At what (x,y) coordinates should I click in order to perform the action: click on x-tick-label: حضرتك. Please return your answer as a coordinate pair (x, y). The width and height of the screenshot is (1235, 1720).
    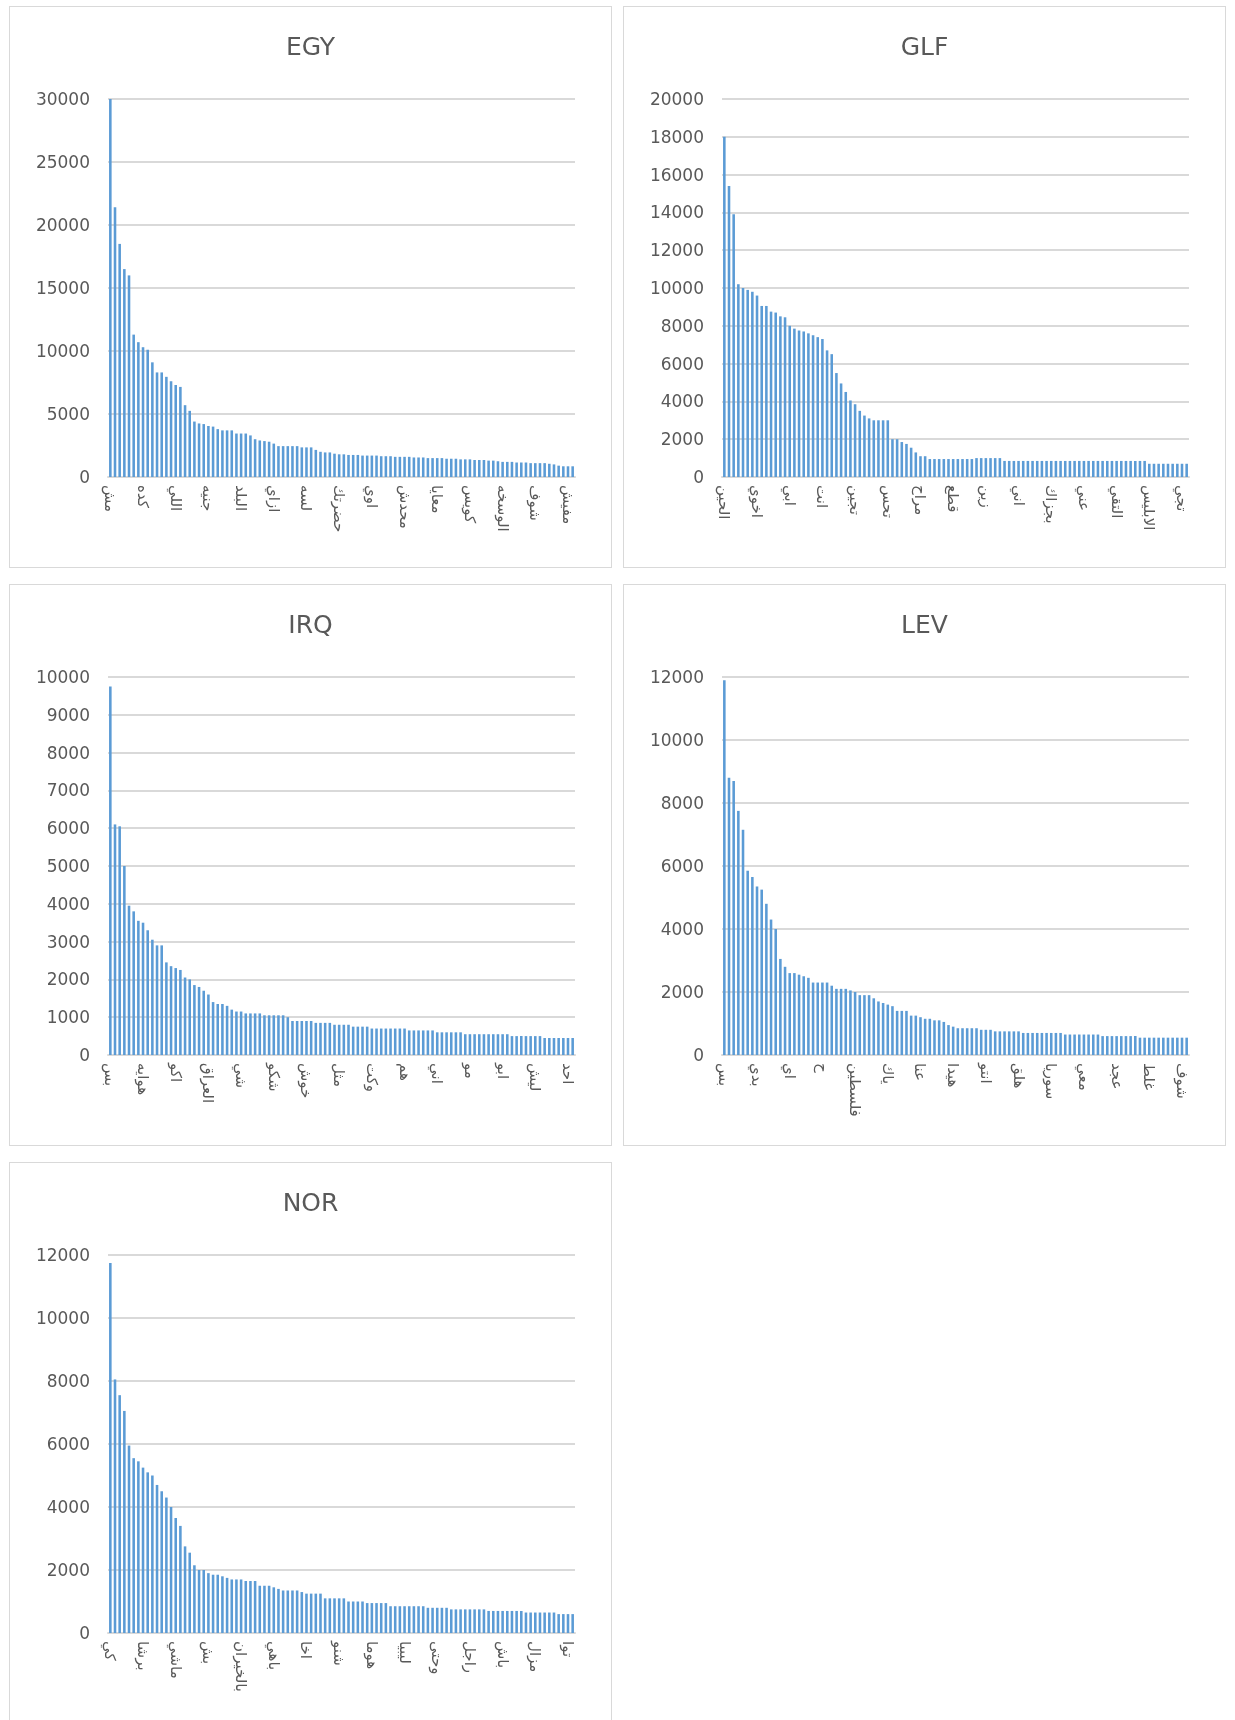
    Looking at the image, I should click on (339, 509).